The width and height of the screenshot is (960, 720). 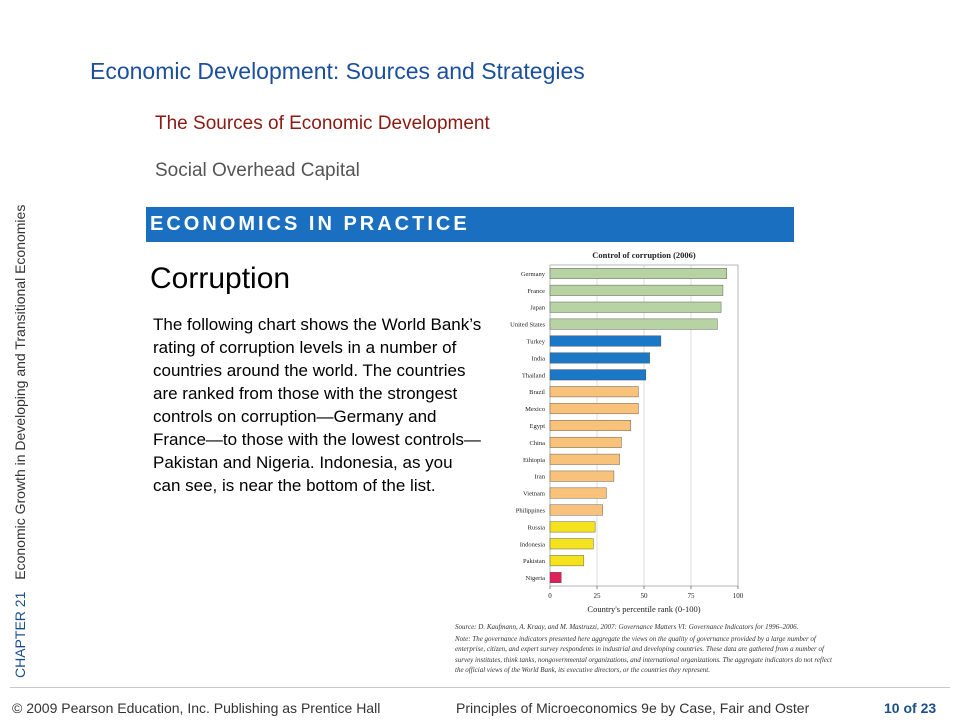 I want to click on economics-in-practice-banner: ECONOMICS IN PRACTICE, so click(x=470, y=224).